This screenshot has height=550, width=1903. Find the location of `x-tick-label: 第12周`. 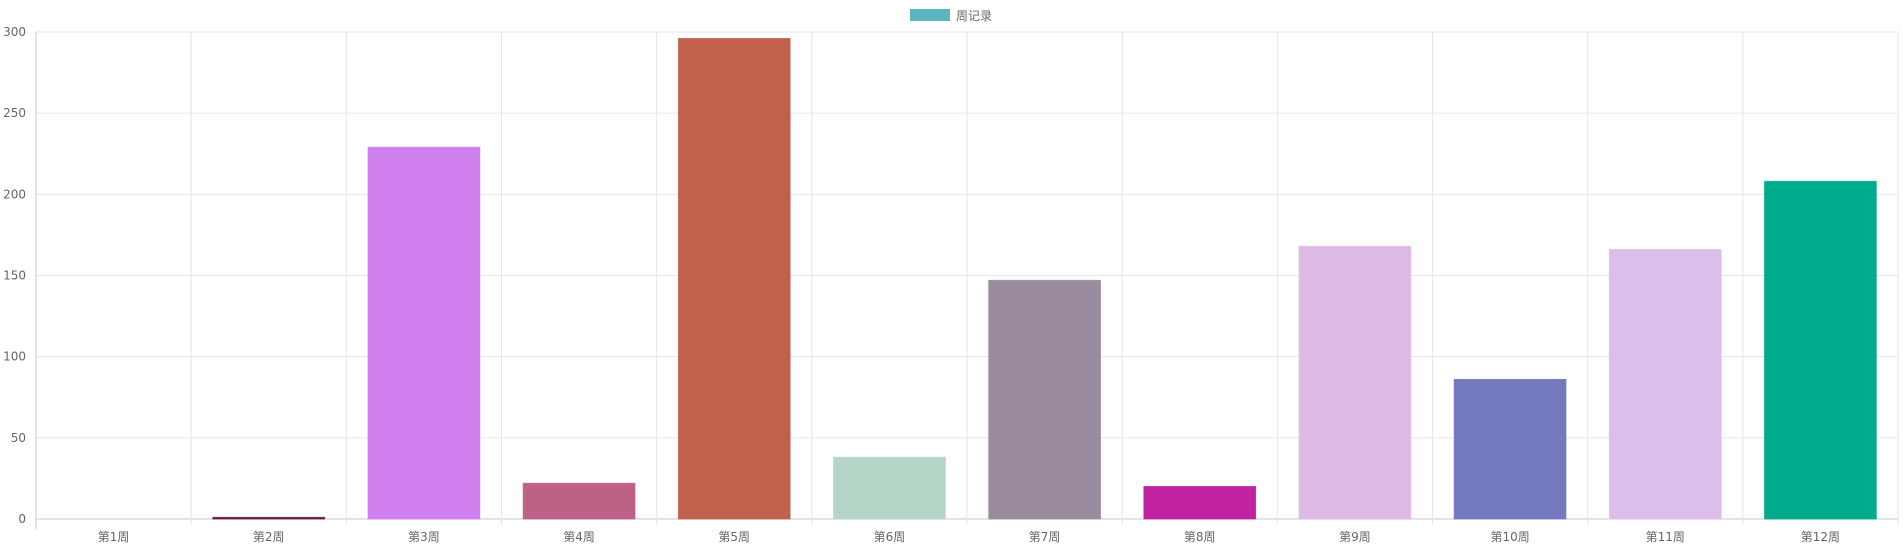

x-tick-label: 第12周 is located at coordinates (1820, 537).